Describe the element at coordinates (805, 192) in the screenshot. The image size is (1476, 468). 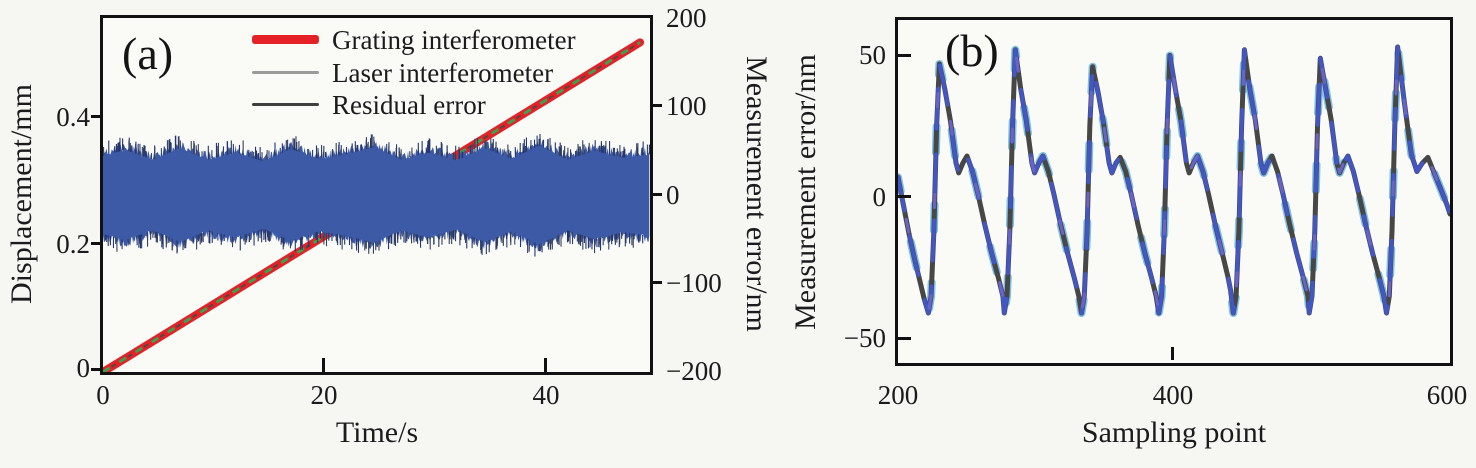
I see `b-y-axis-title: Measurement error/nm` at that location.